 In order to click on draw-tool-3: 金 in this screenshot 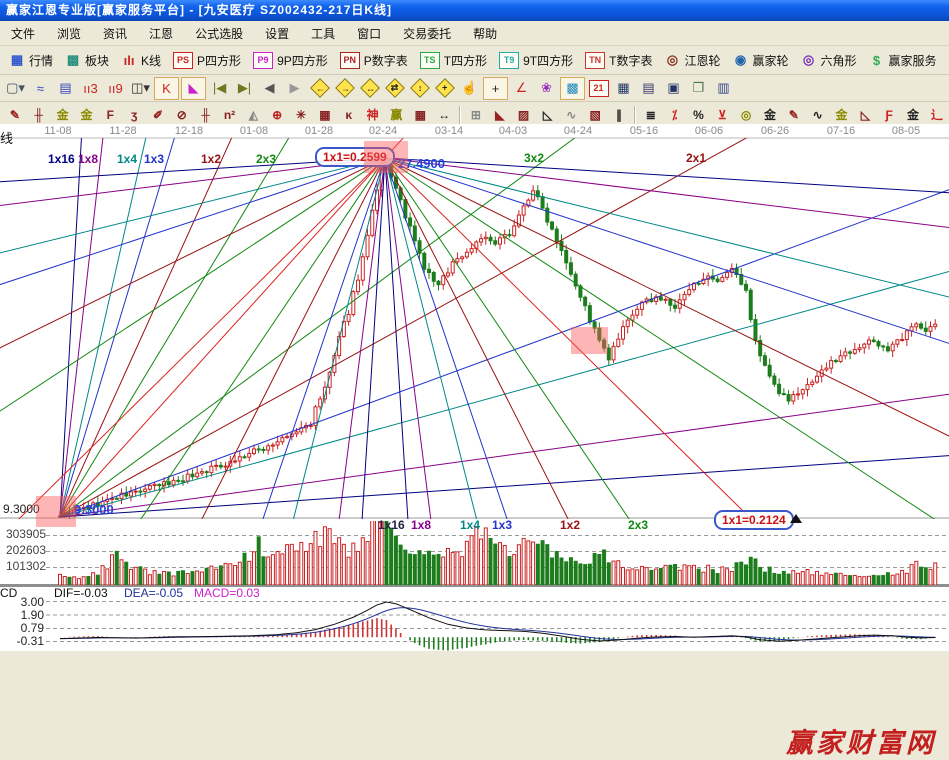, I will do `click(86, 115)`.